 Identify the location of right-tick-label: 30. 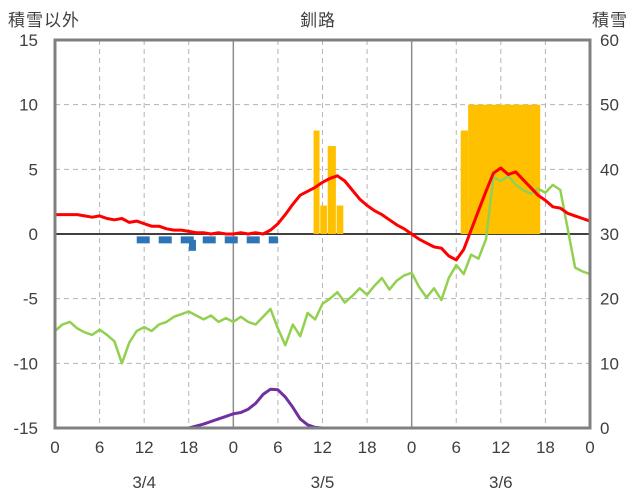
(609, 234).